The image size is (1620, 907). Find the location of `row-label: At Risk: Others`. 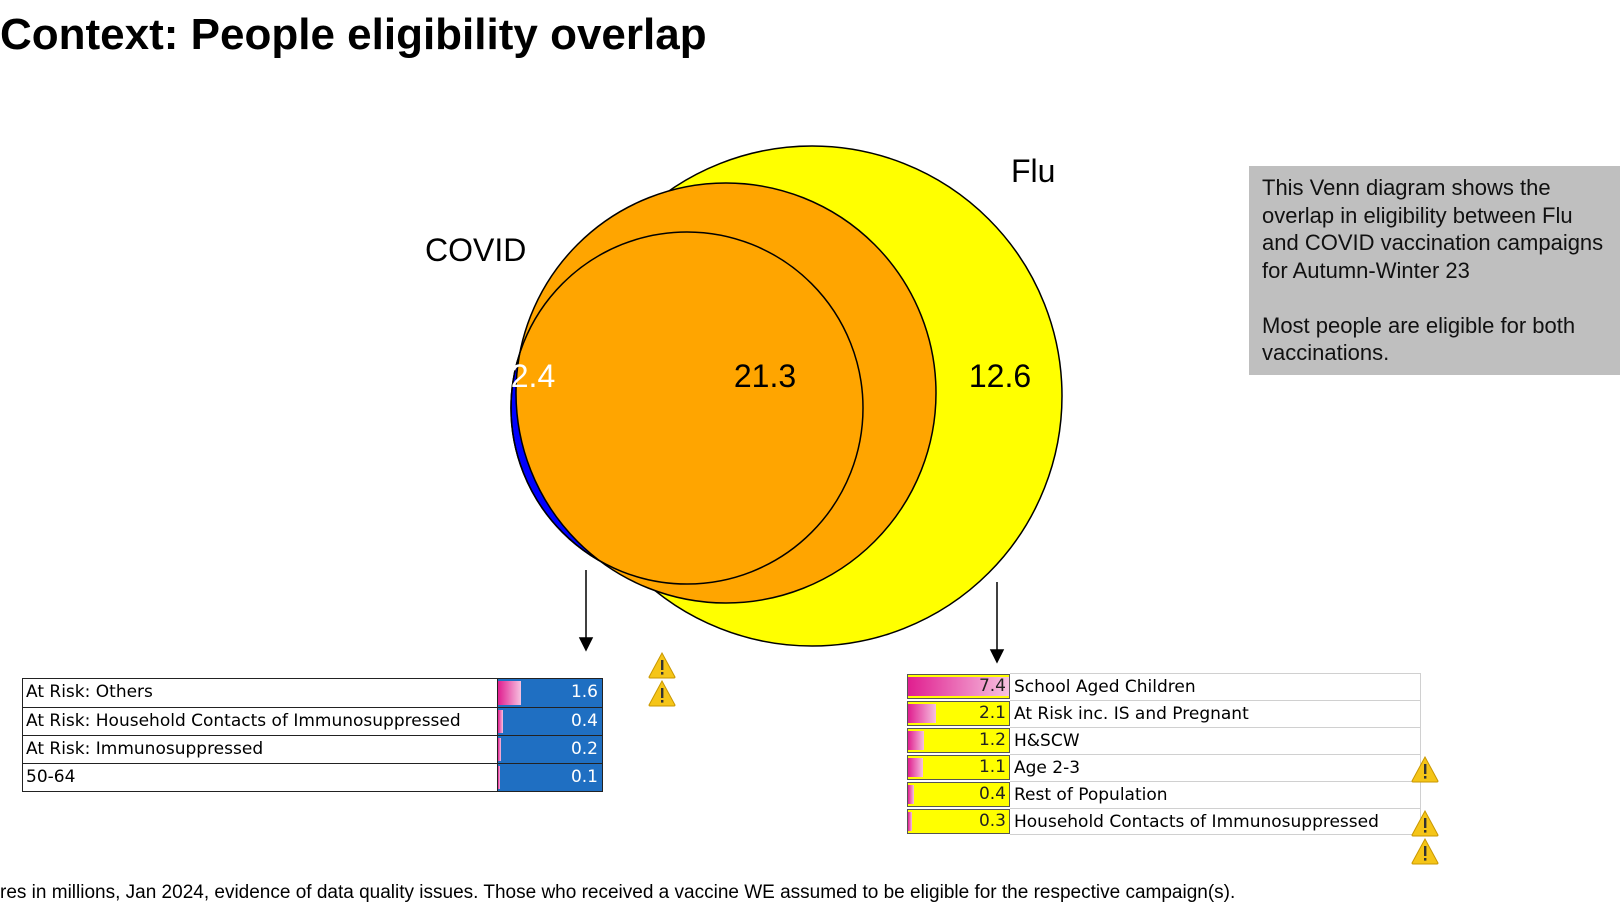

row-label: At Risk: Others is located at coordinates (260, 693).